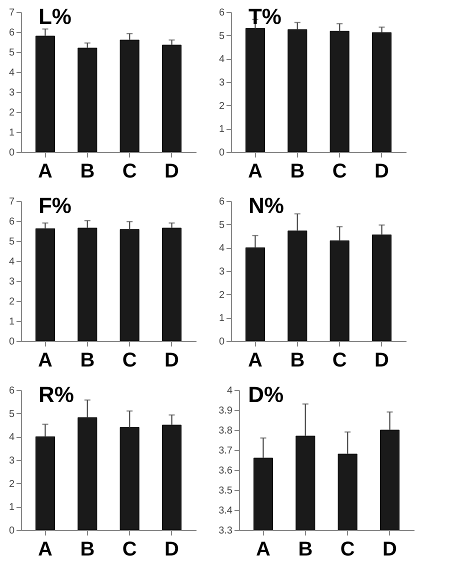 This screenshot has height=580, width=474. I want to click on chart-title: F%, so click(55, 205).